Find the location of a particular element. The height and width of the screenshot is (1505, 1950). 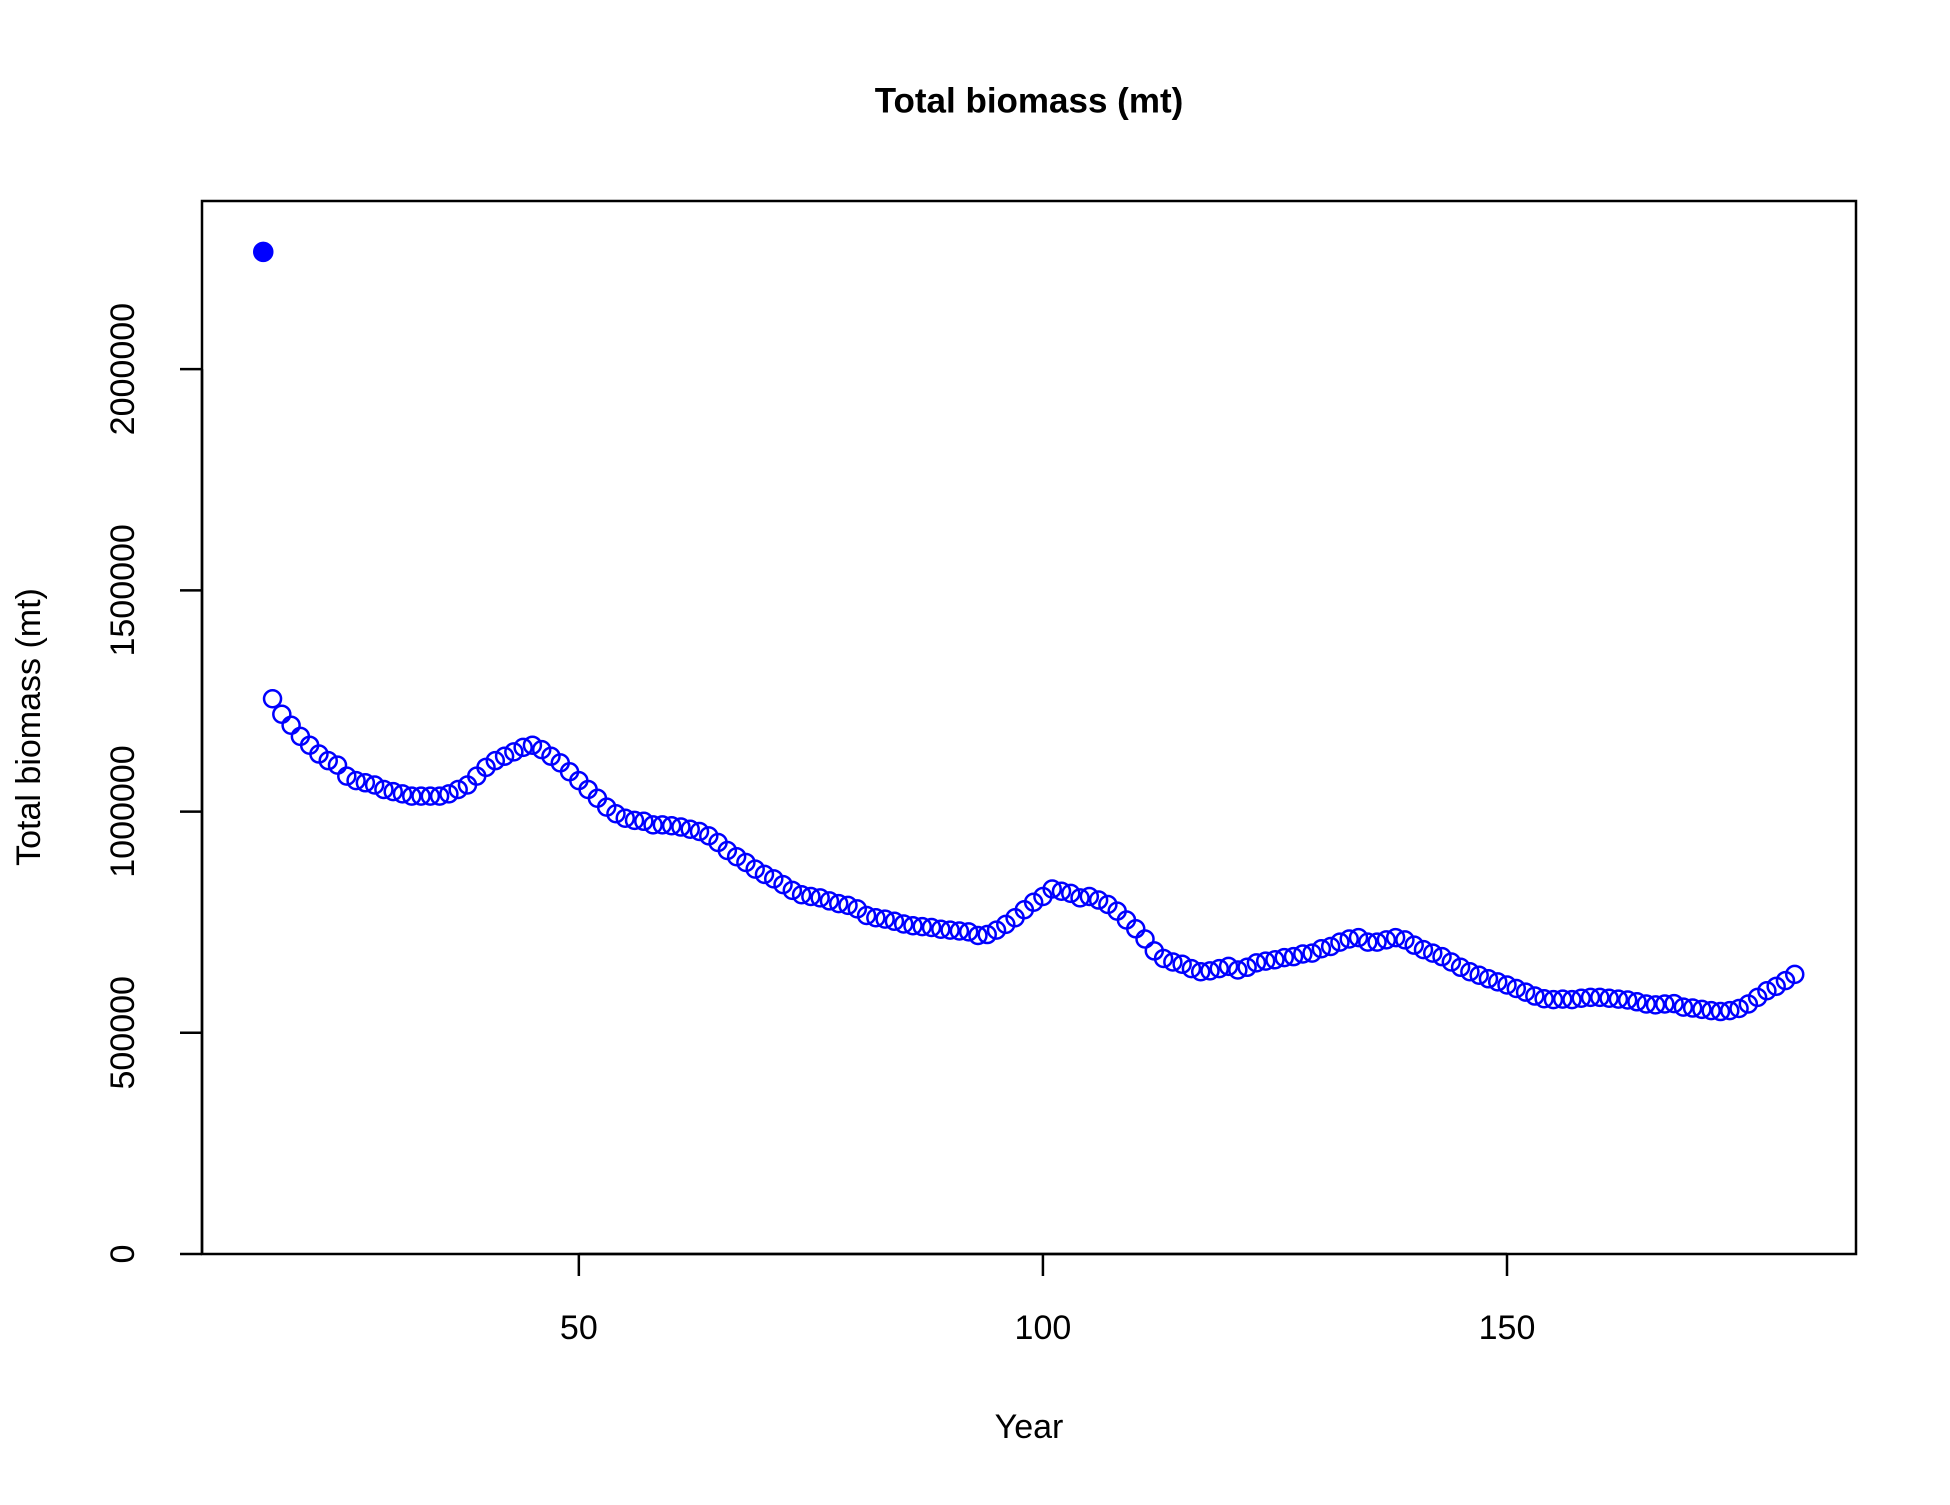

y-tick-label: 0 is located at coordinates (123, 1254).